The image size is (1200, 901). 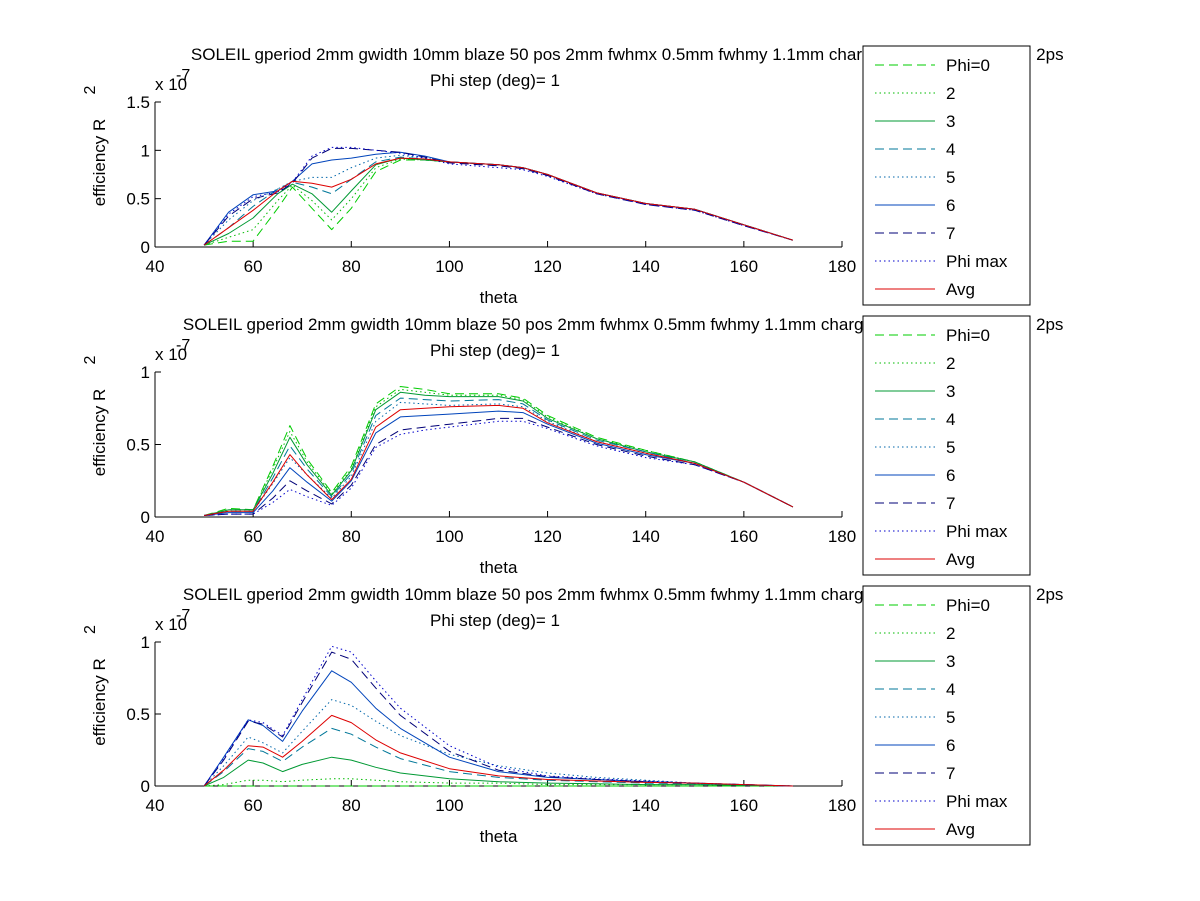 What do you see at coordinates (1043, 54) in the screenshot?
I see `chart-title-tail: h 2ps` at bounding box center [1043, 54].